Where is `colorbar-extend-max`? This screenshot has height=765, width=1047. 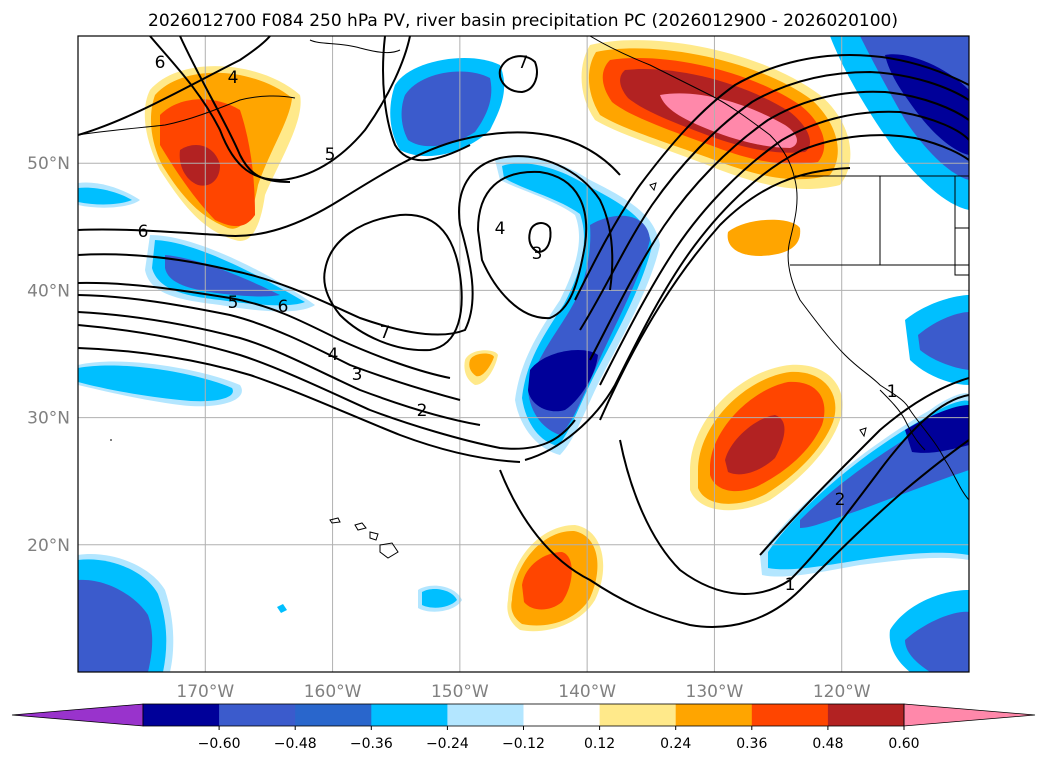 colorbar-extend-max is located at coordinates (969, 715).